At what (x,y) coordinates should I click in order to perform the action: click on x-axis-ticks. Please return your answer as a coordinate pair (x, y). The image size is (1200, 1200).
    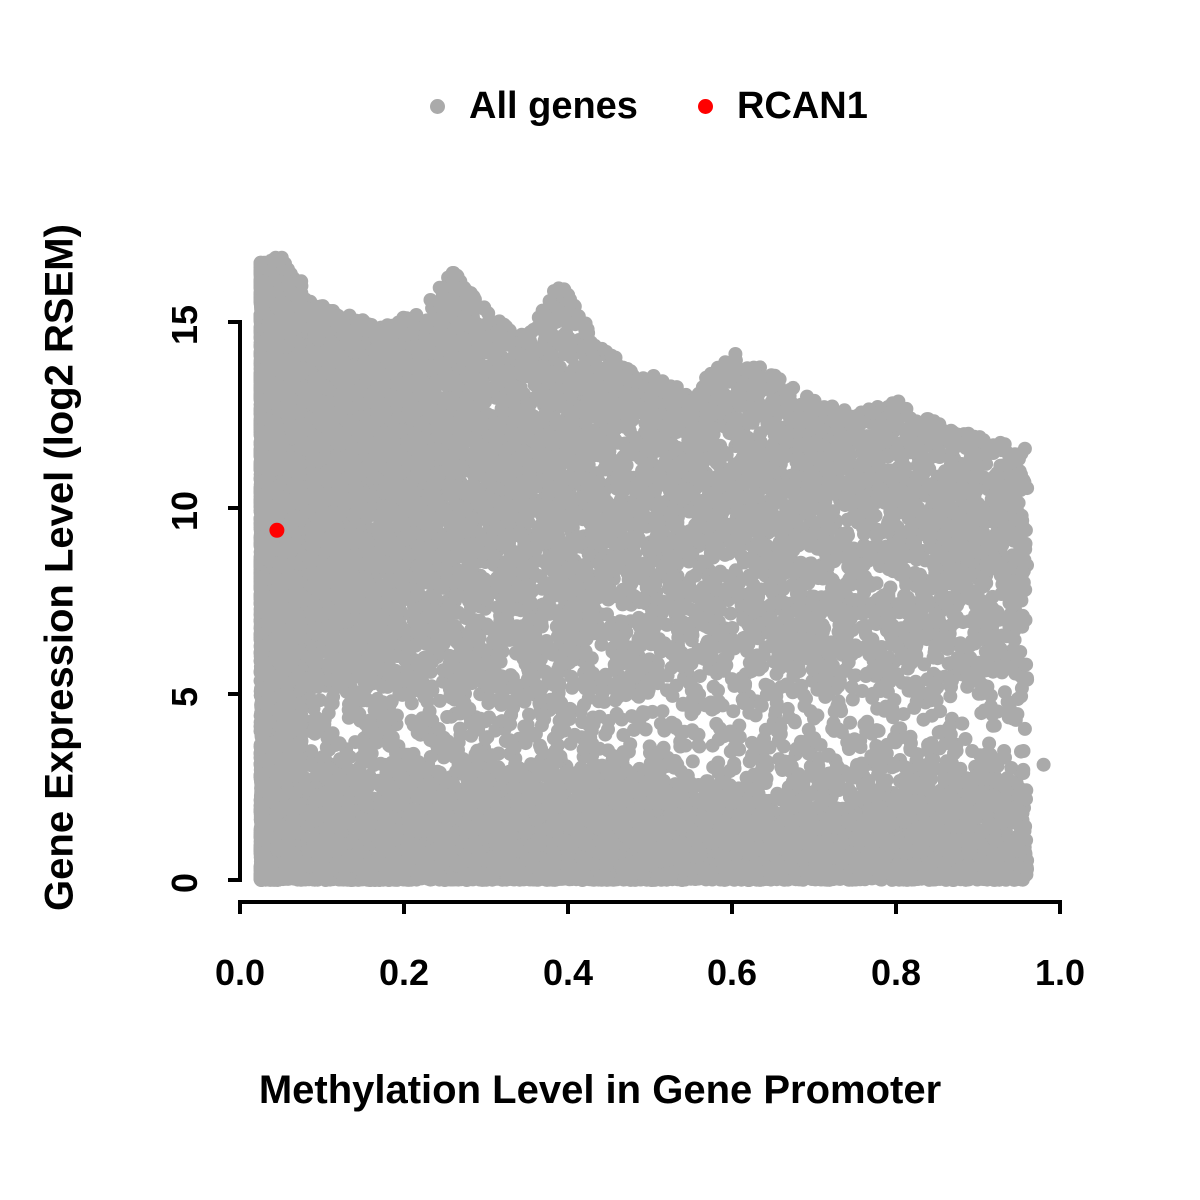
    Looking at the image, I should click on (650, 908).